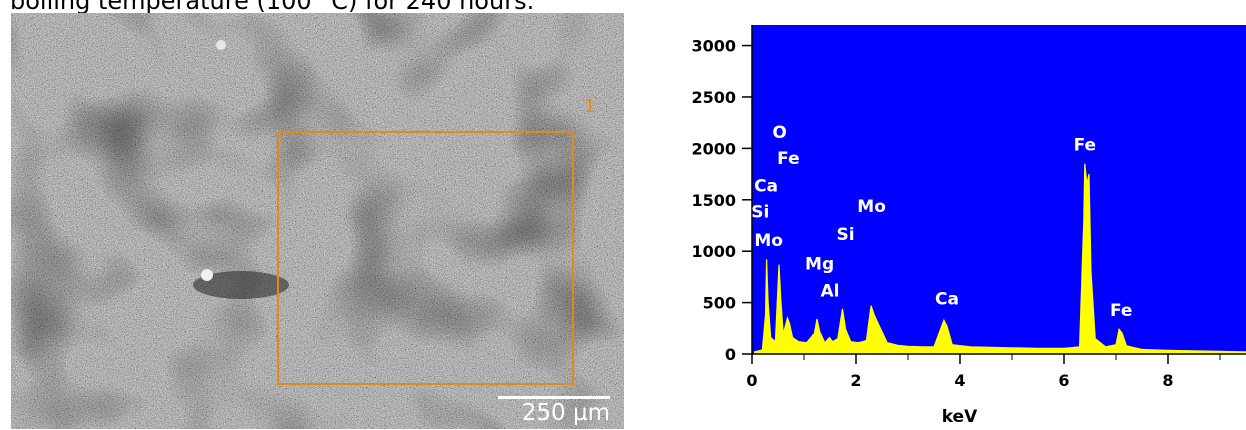 This screenshot has width=1246, height=430. What do you see at coordinates (779, 133) in the screenshot?
I see `peak-label: O` at bounding box center [779, 133].